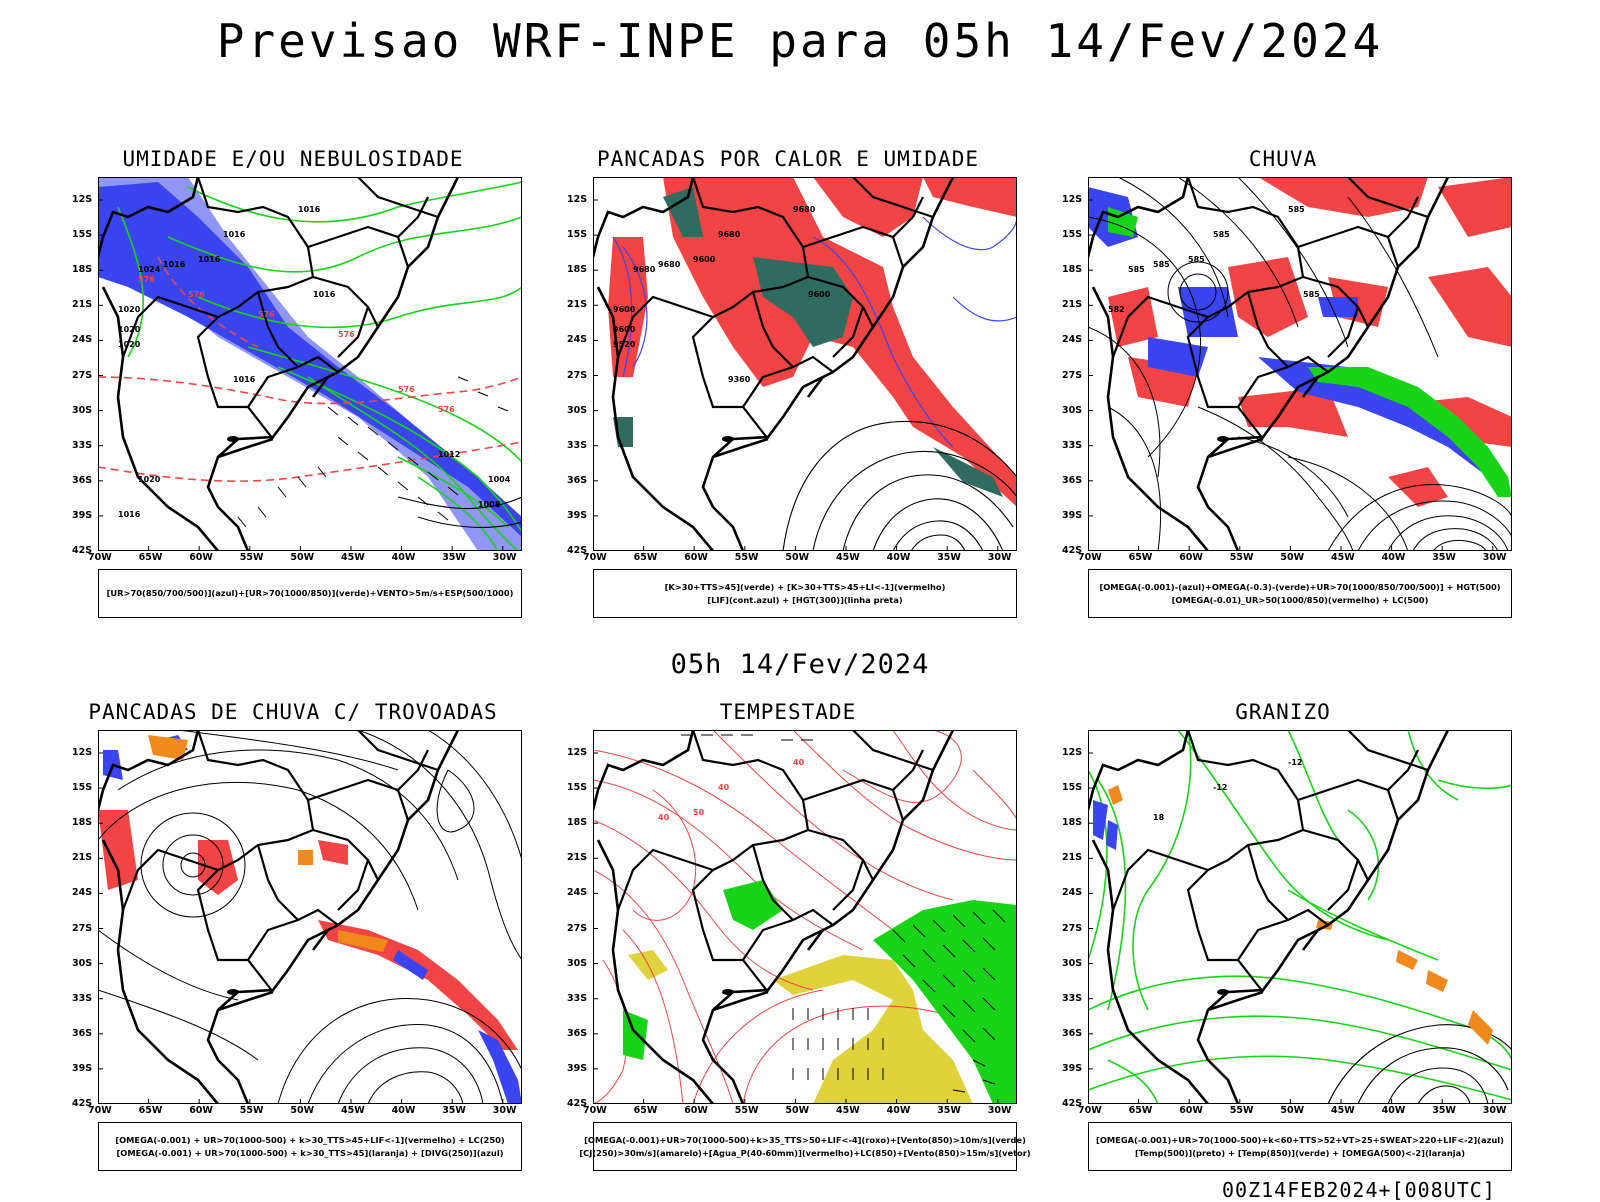  Describe the element at coordinates (796, 1101) in the screenshot. I see `longitude-axis` at that location.